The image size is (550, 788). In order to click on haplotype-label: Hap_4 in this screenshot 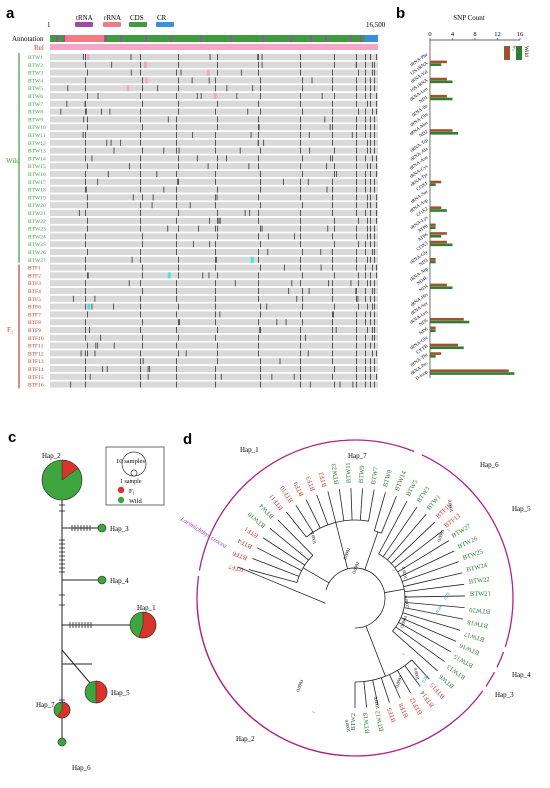, I will do `click(119, 581)`.